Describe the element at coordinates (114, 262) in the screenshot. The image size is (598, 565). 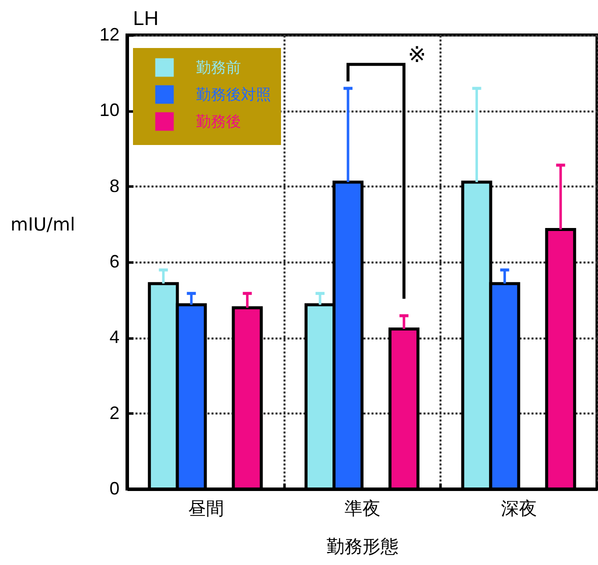
I see `y-tick-label: 6` at that location.